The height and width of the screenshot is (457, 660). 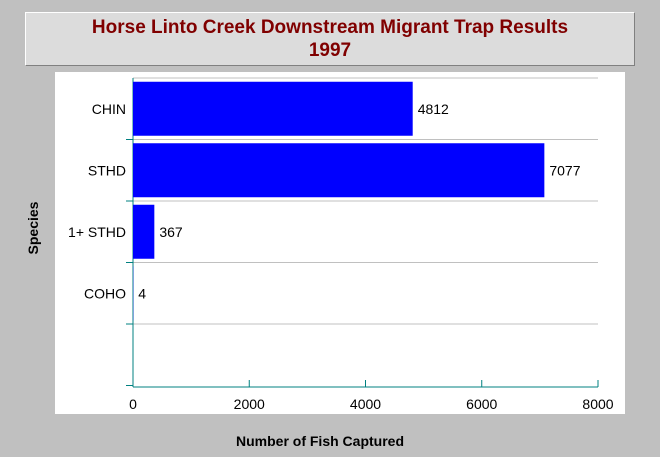 I want to click on bar-value-label: 7077, so click(x=564, y=170).